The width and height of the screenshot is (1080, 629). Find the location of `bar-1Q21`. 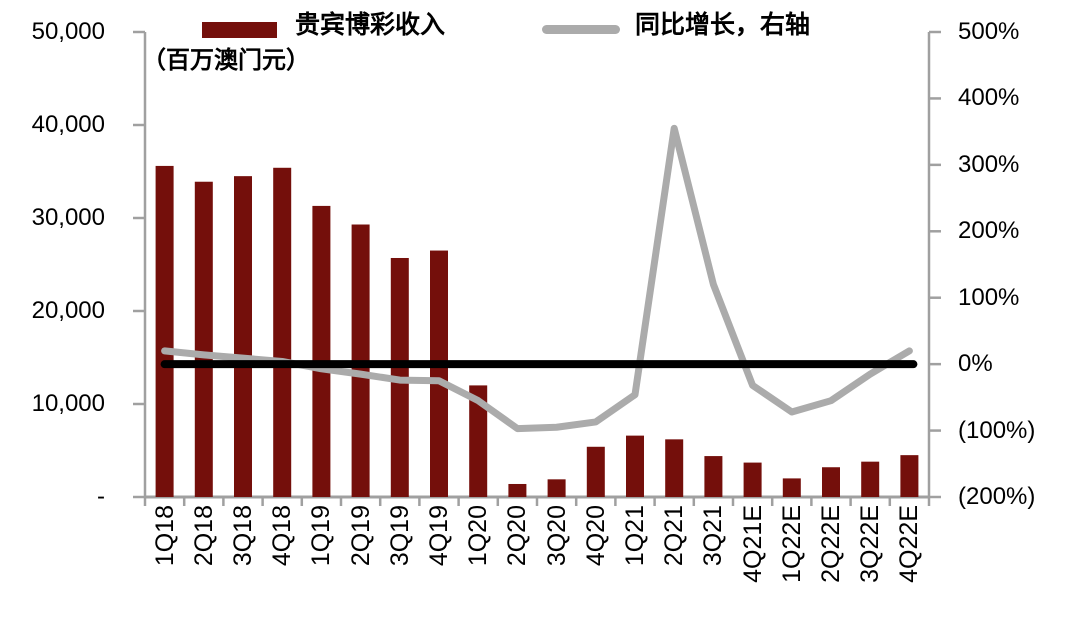

bar-1Q21 is located at coordinates (635, 466).